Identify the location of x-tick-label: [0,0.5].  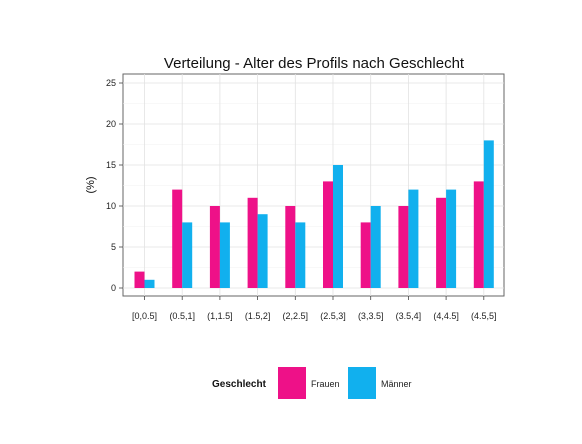
(144, 316).